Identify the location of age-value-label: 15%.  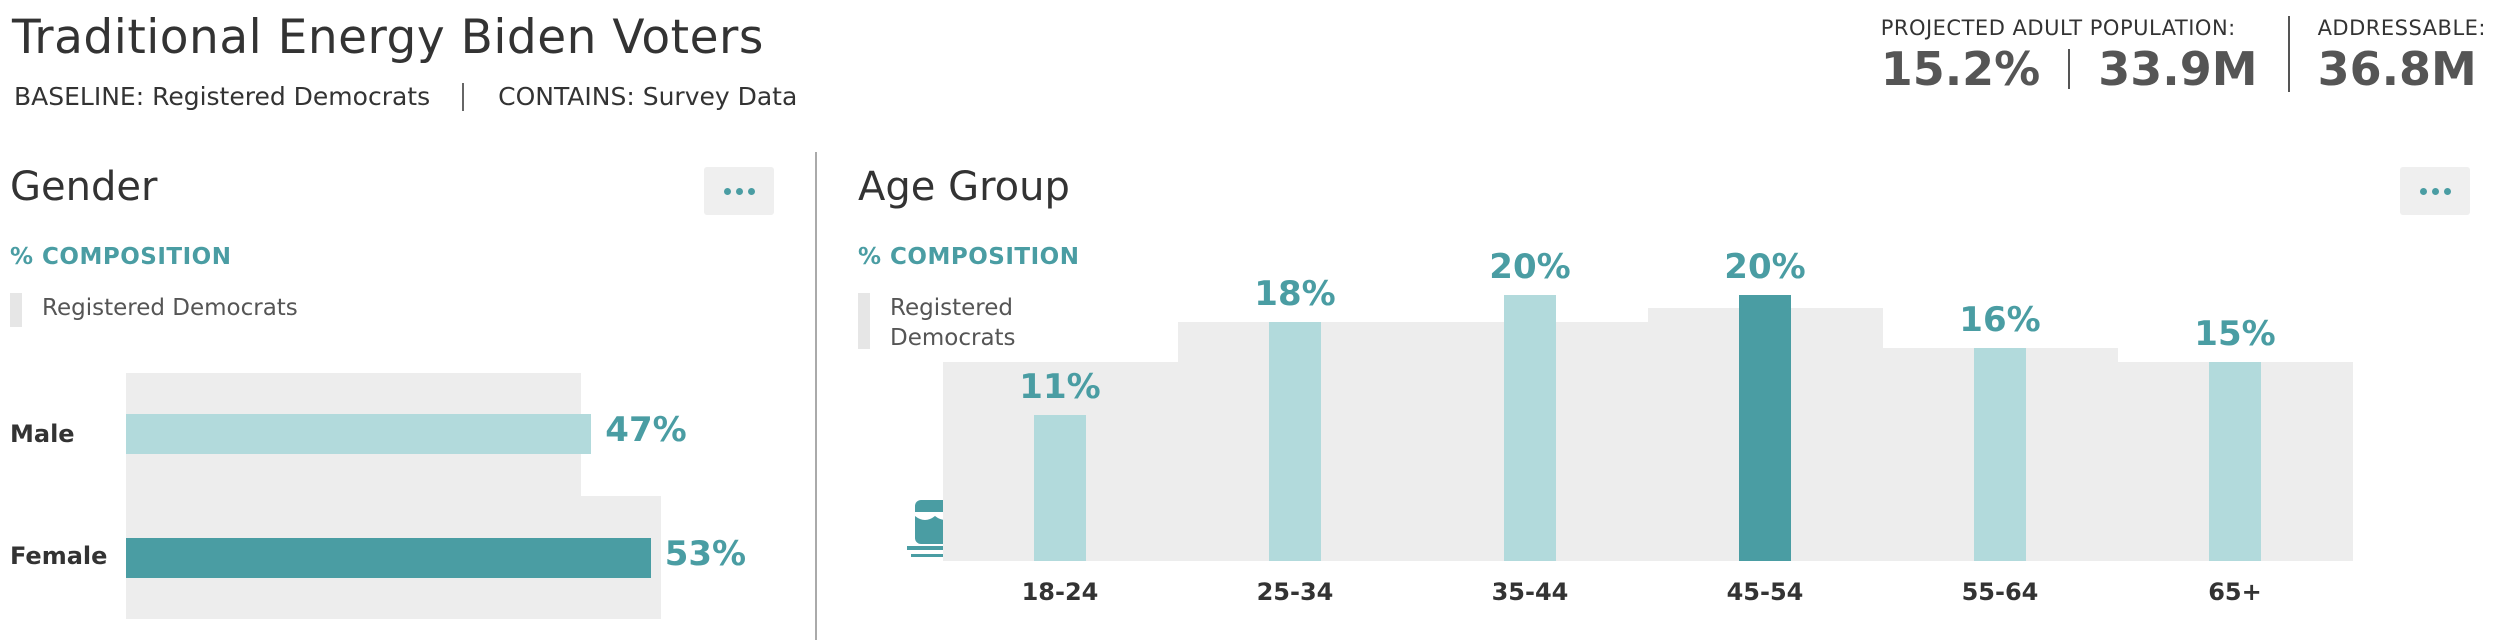
(2235, 333).